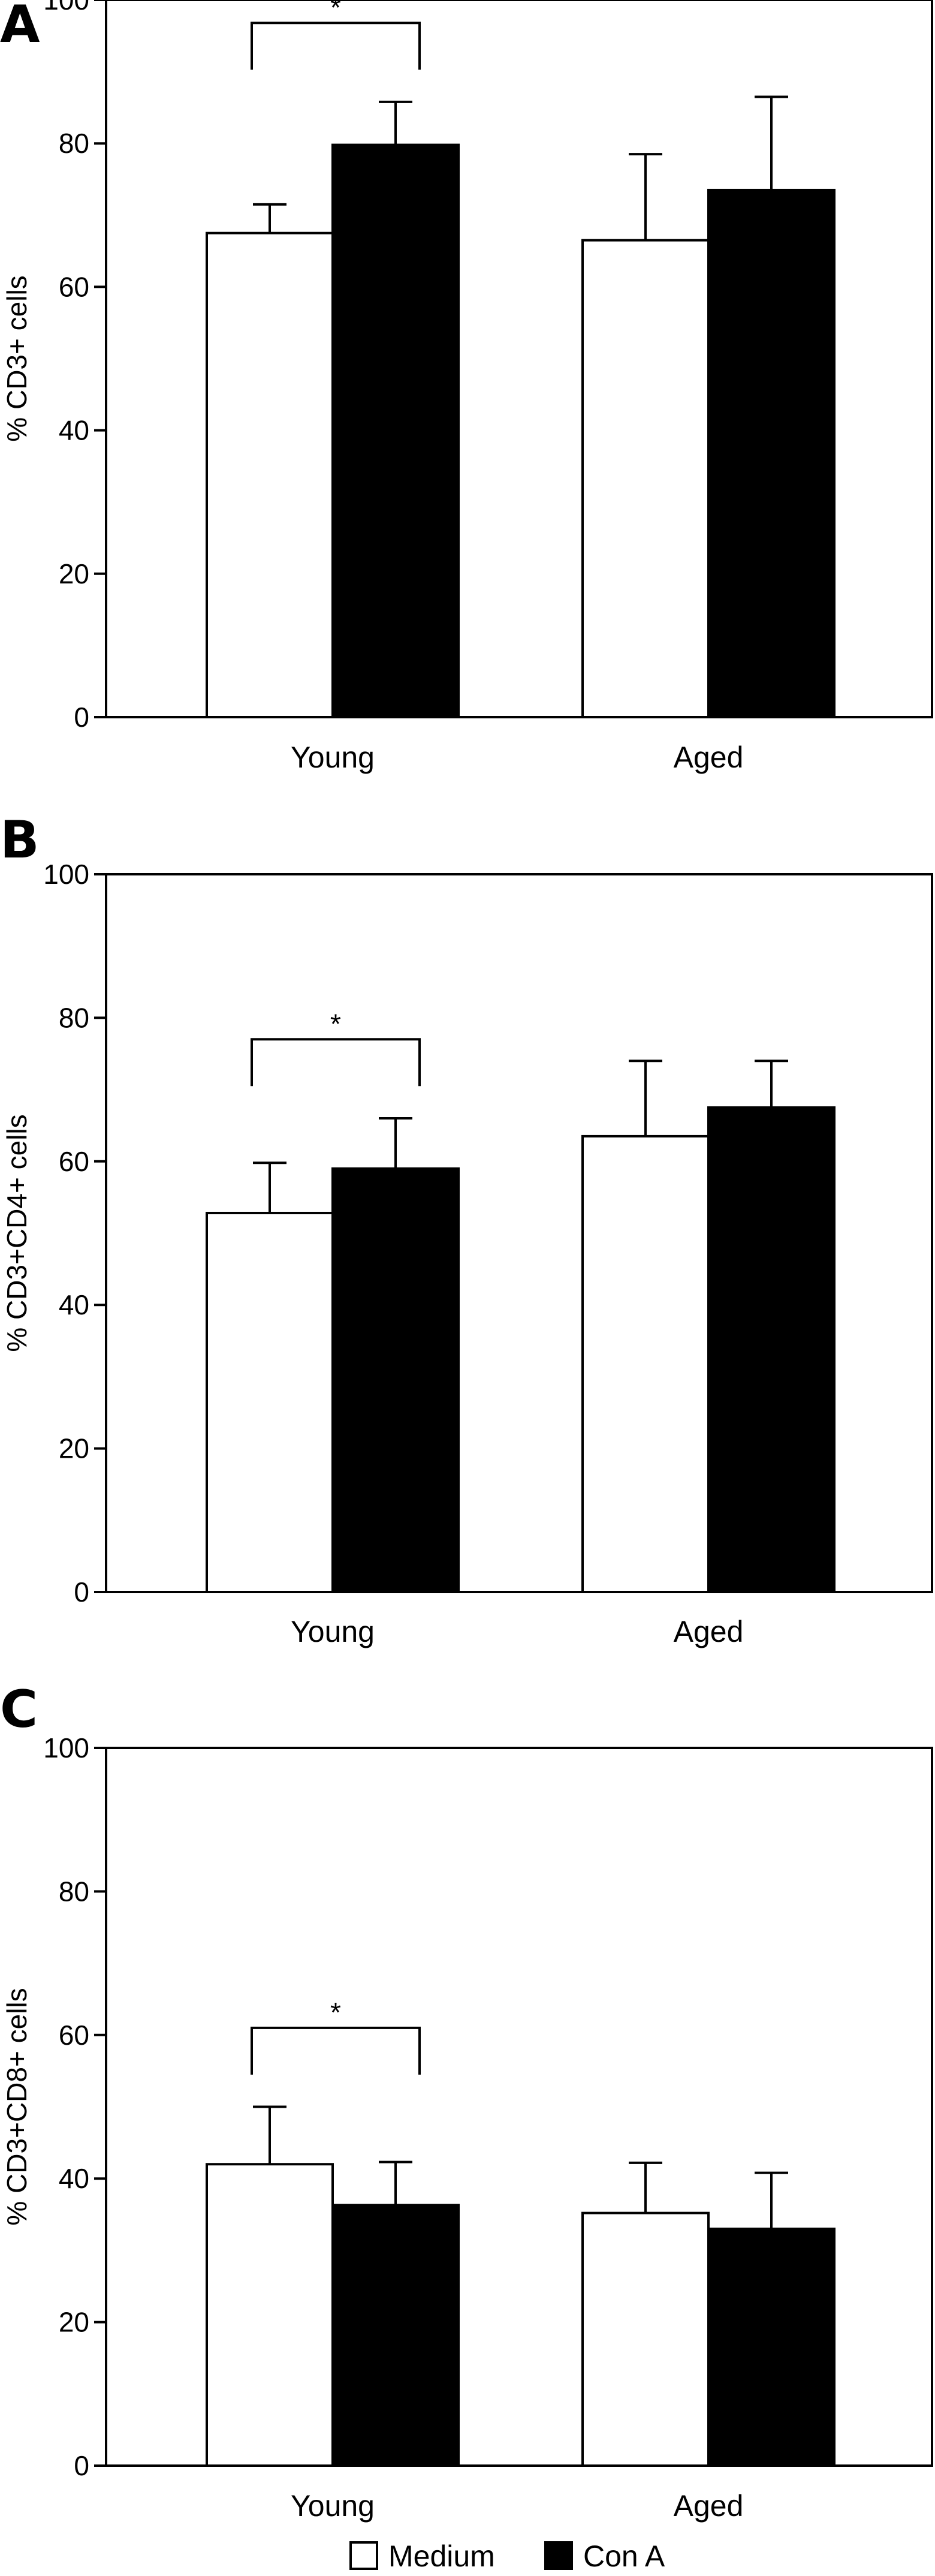 This screenshot has height=2576, width=935. What do you see at coordinates (507, 2556) in the screenshot?
I see `legend: Medium Con A` at bounding box center [507, 2556].